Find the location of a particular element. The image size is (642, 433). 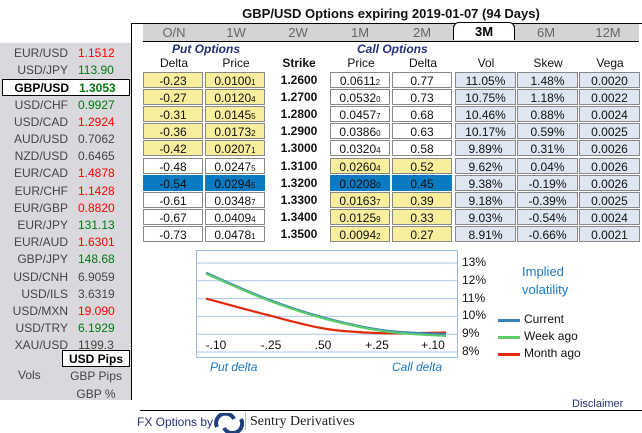

vega: 0.0025 is located at coordinates (609, 199).